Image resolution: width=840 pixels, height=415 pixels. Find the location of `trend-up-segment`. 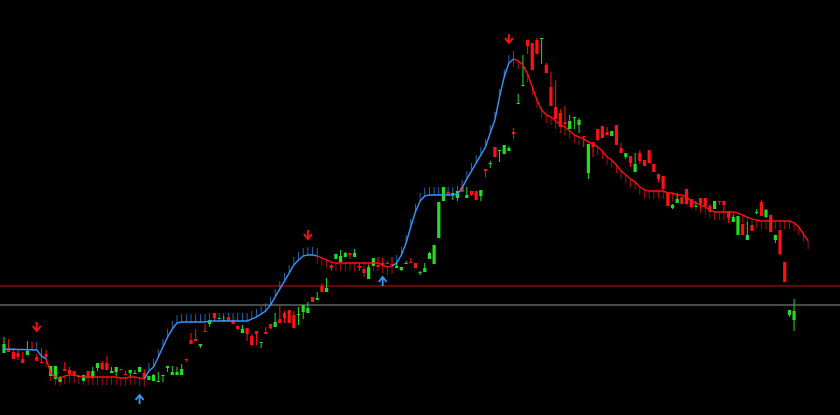

trend-up-segment is located at coordinates (25, 354).